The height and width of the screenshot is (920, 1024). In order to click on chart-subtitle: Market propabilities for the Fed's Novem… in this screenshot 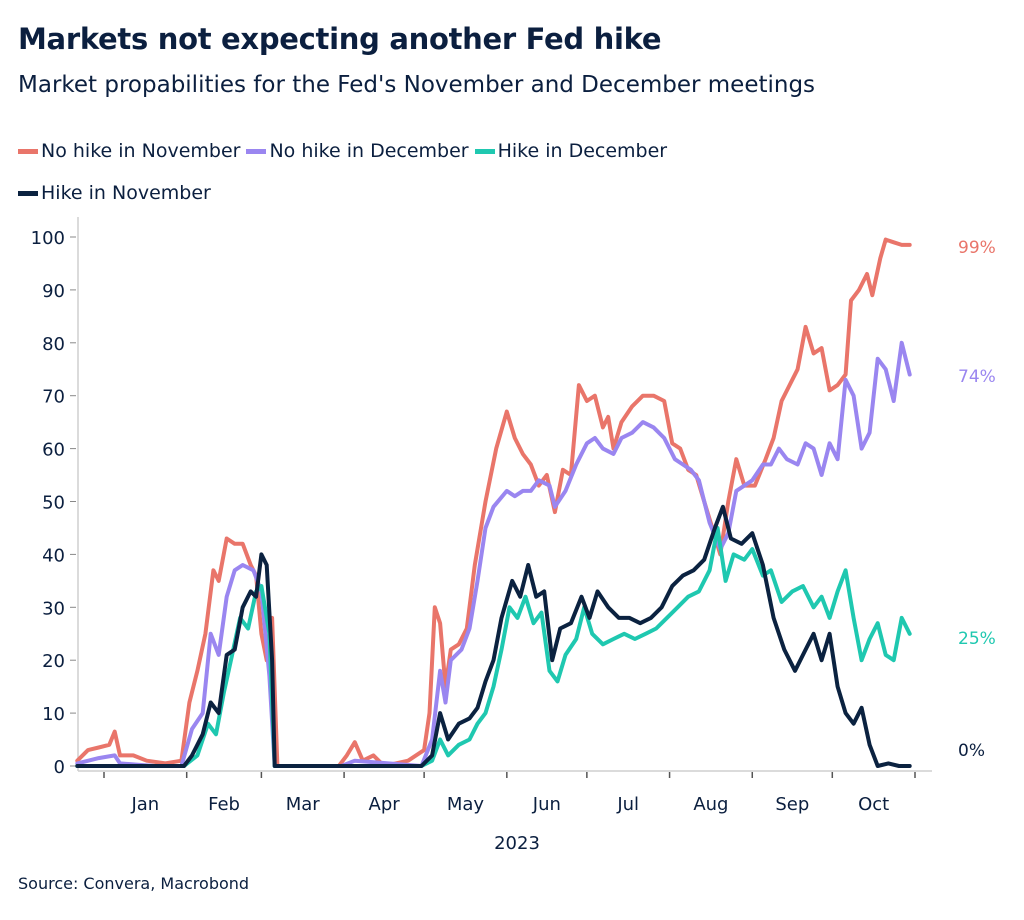, I will do `click(417, 85)`.